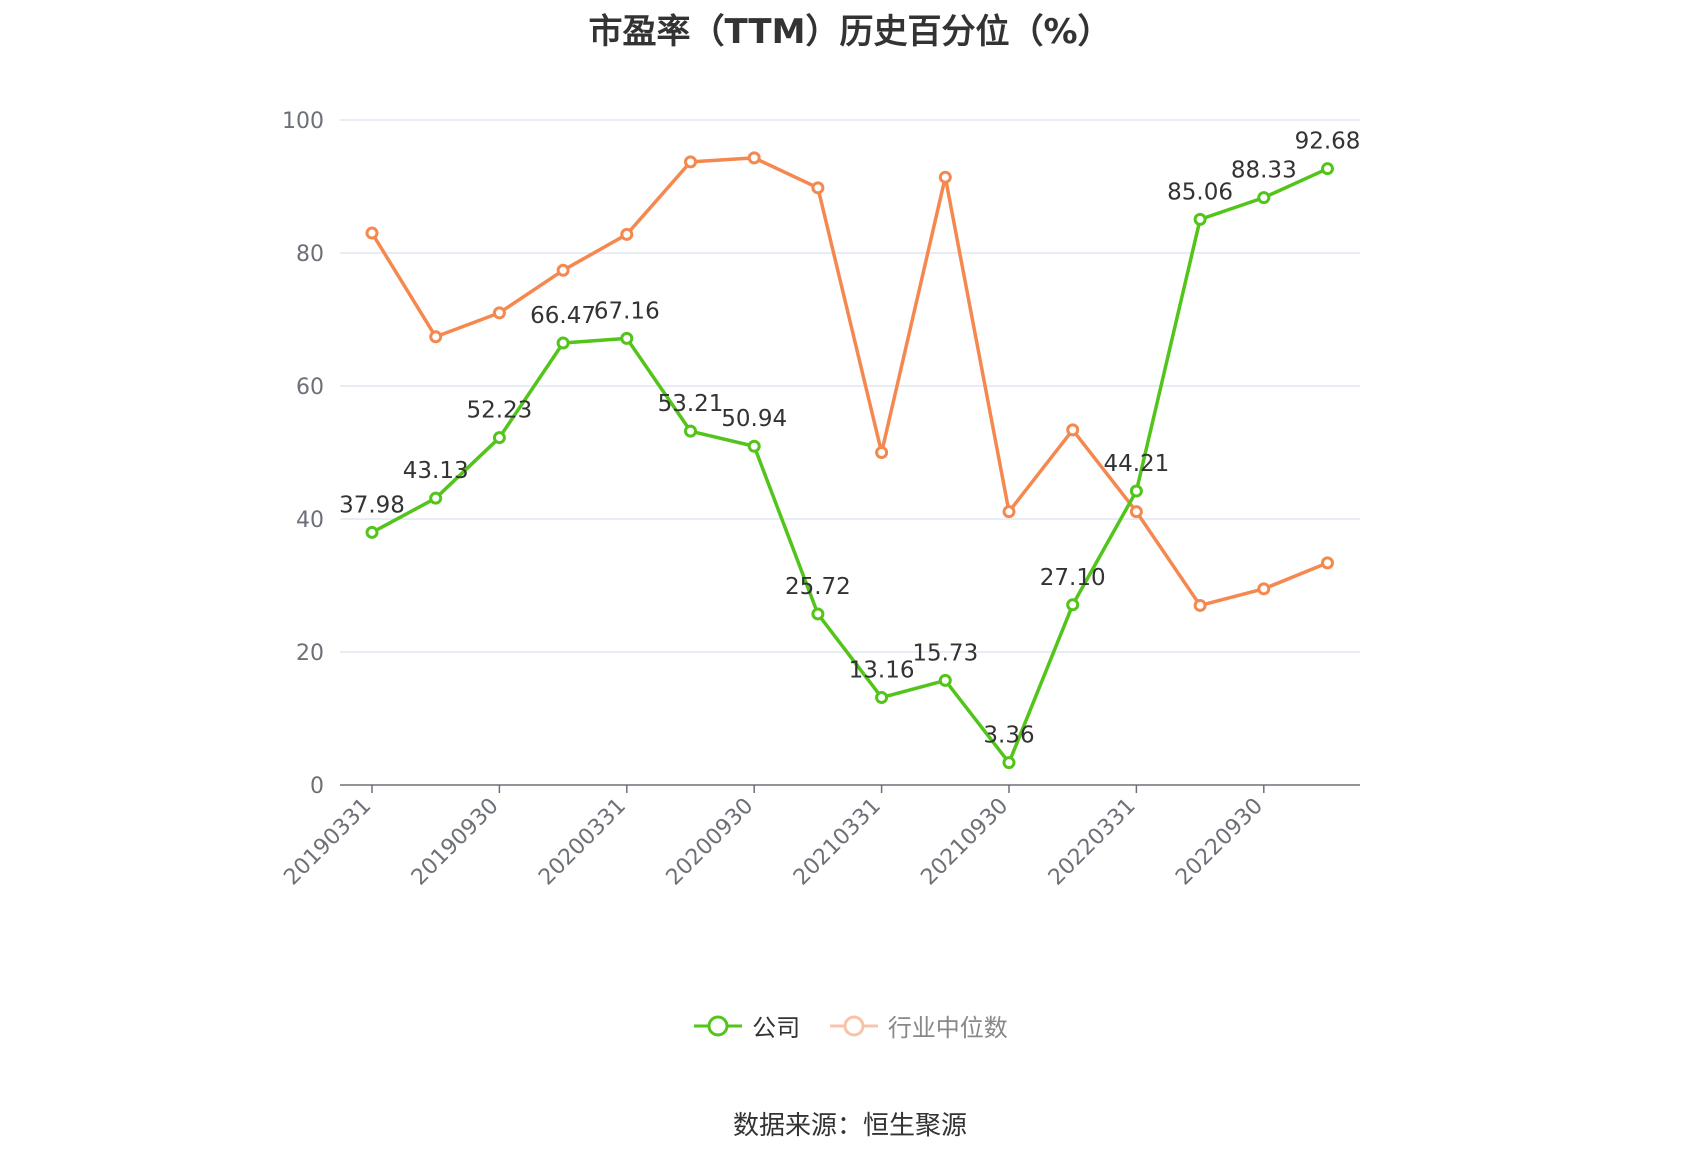  I want to click on y-tick-label: 80, so click(310, 254).